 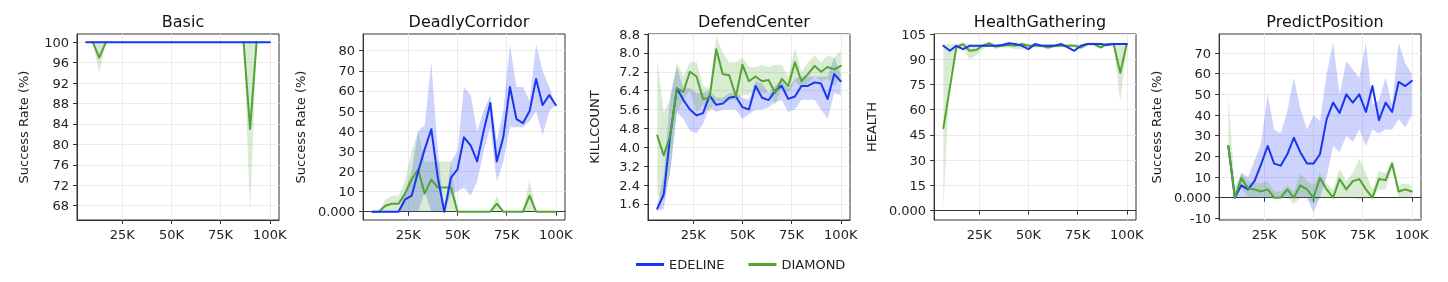 What do you see at coordinates (1200, 218) in the screenshot?
I see `y-tick-label: -10` at bounding box center [1200, 218].